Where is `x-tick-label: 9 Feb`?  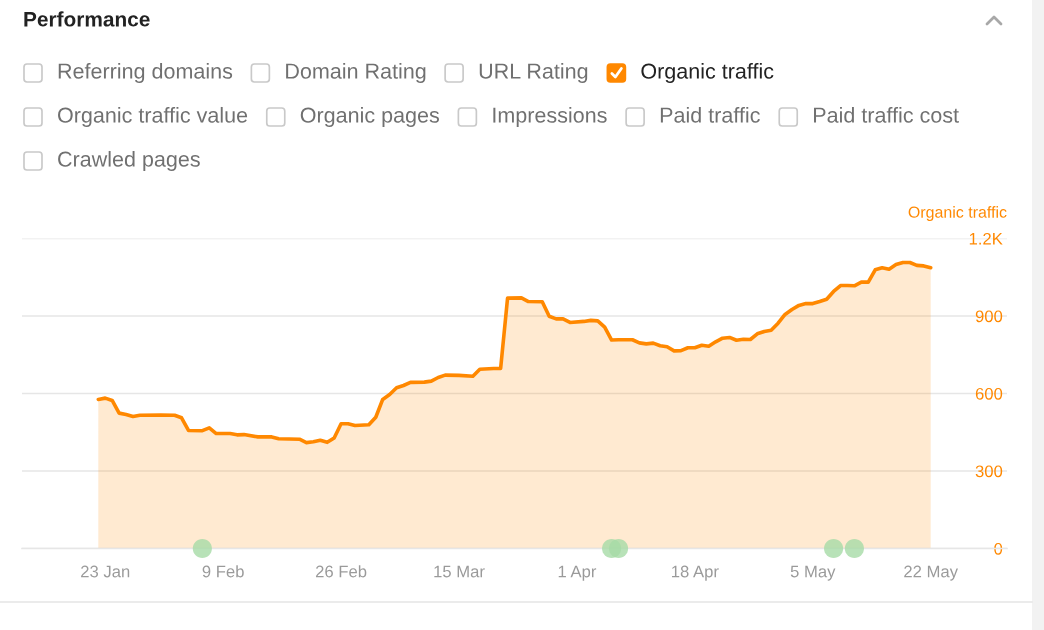
x-tick-label: 9 Feb is located at coordinates (223, 571).